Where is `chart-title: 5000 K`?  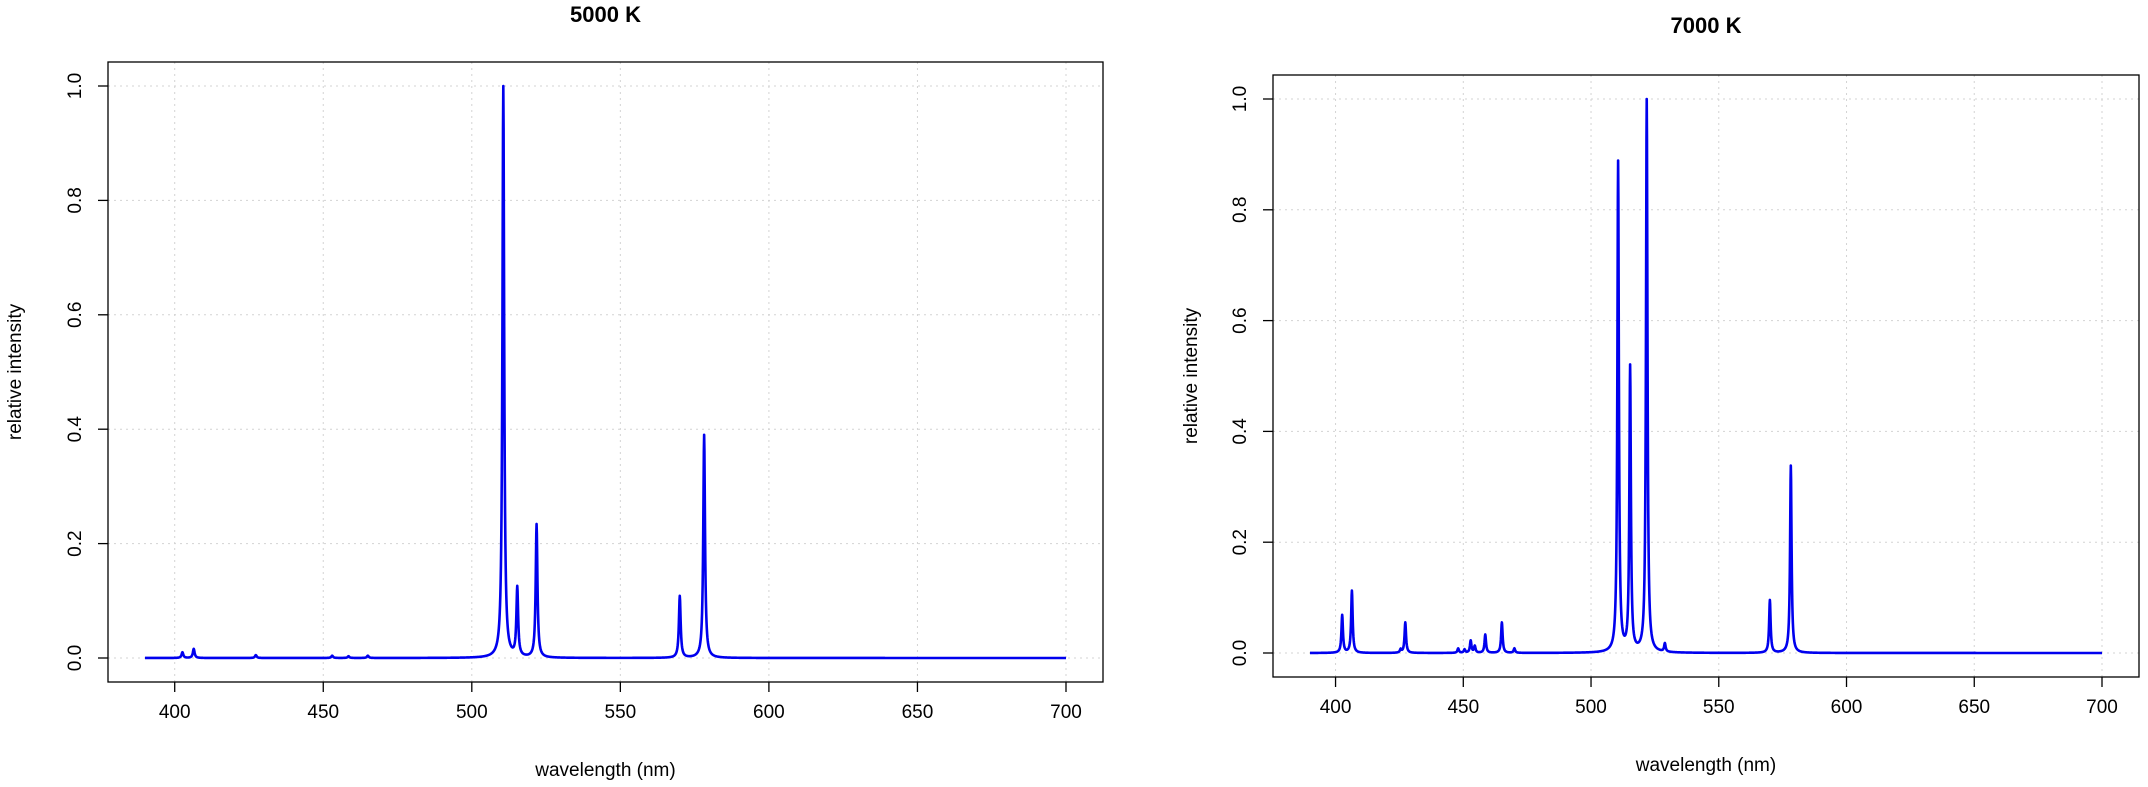 chart-title: 5000 K is located at coordinates (605, 14).